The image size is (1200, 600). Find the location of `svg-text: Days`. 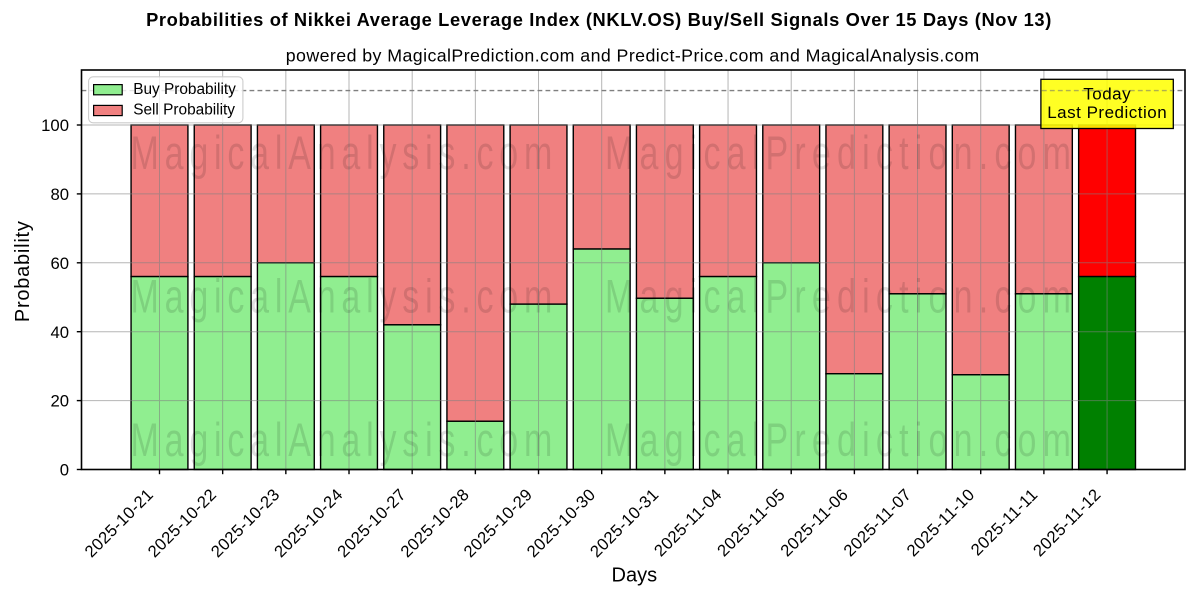

svg-text: Days is located at coordinates (635, 575).